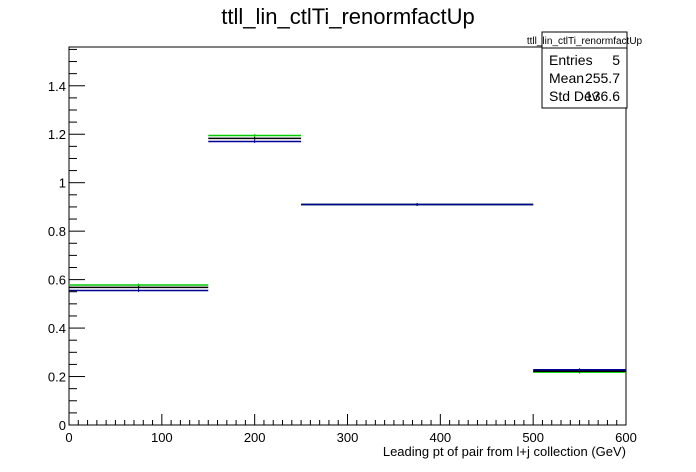 This screenshot has height=472, width=696. What do you see at coordinates (571, 60) in the screenshot?
I see `stats-entries-label: Entries` at bounding box center [571, 60].